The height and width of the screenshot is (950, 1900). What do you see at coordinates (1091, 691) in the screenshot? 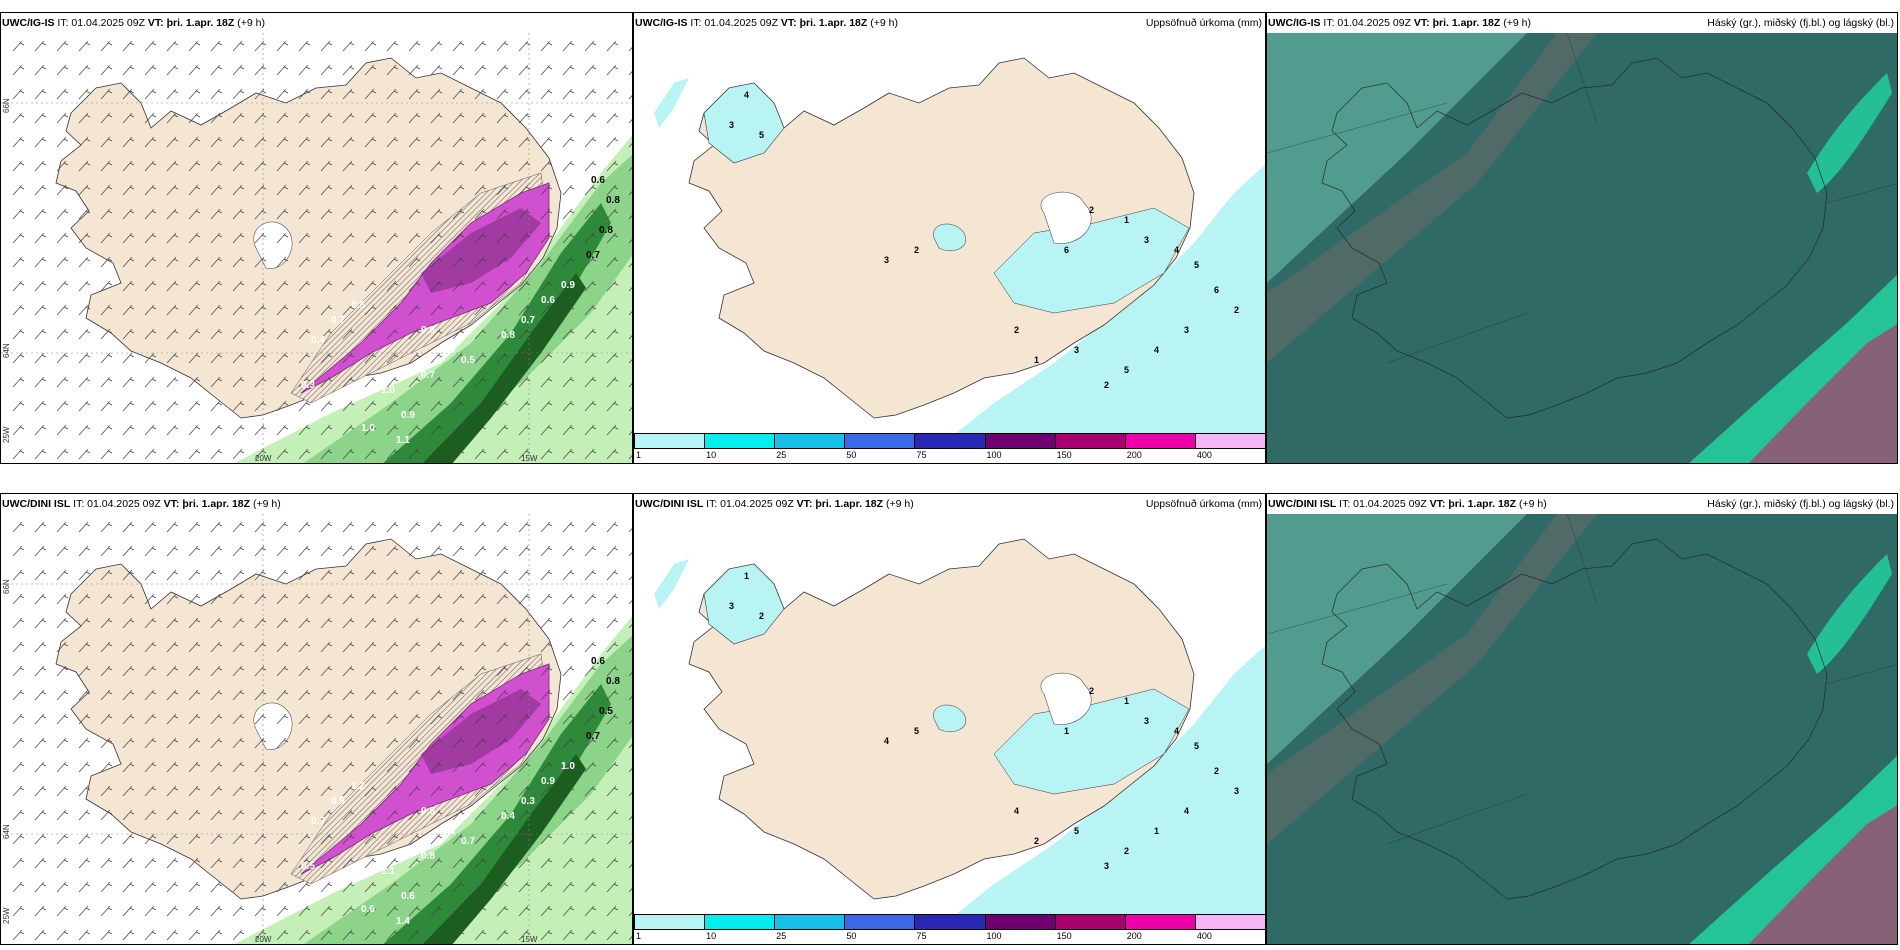
I see `precip-value-label: 2` at bounding box center [1091, 691].